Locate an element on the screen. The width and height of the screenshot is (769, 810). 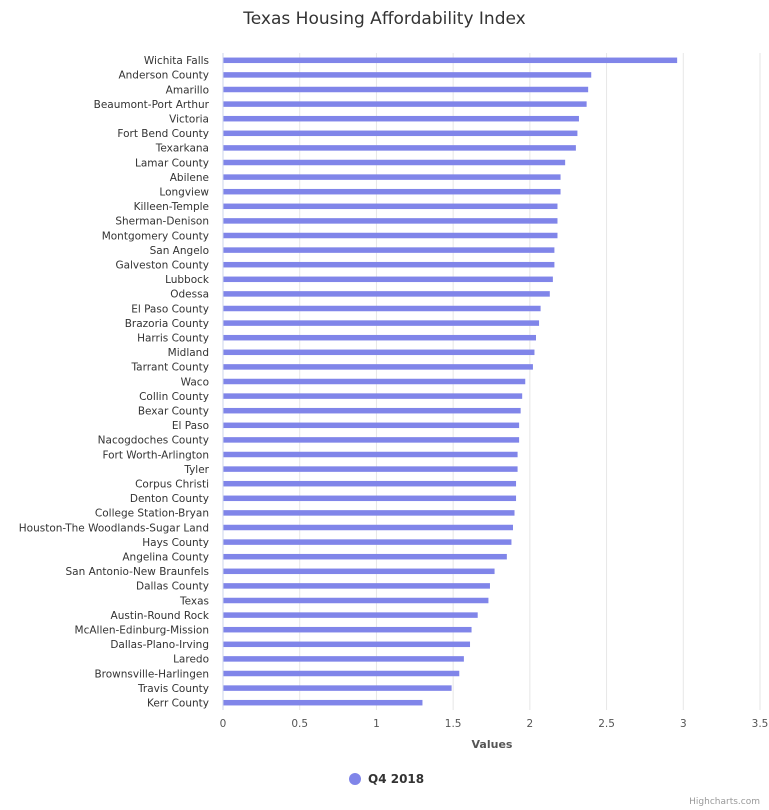
category-label: Travis County is located at coordinates (173, 689).